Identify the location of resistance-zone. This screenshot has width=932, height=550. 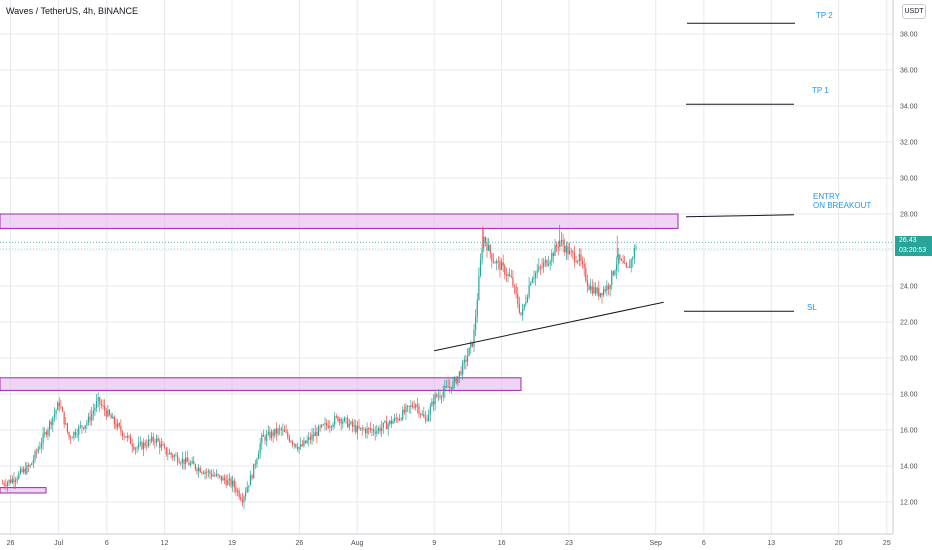
(261, 384).